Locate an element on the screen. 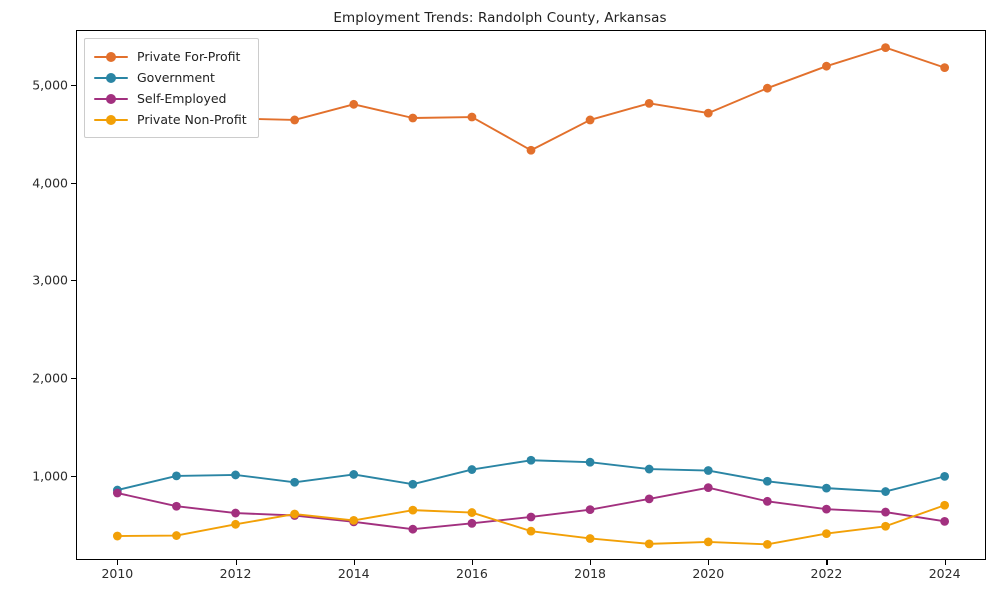 This screenshot has width=1000, height=600. series-private-non-profit is located at coordinates (531, 524).